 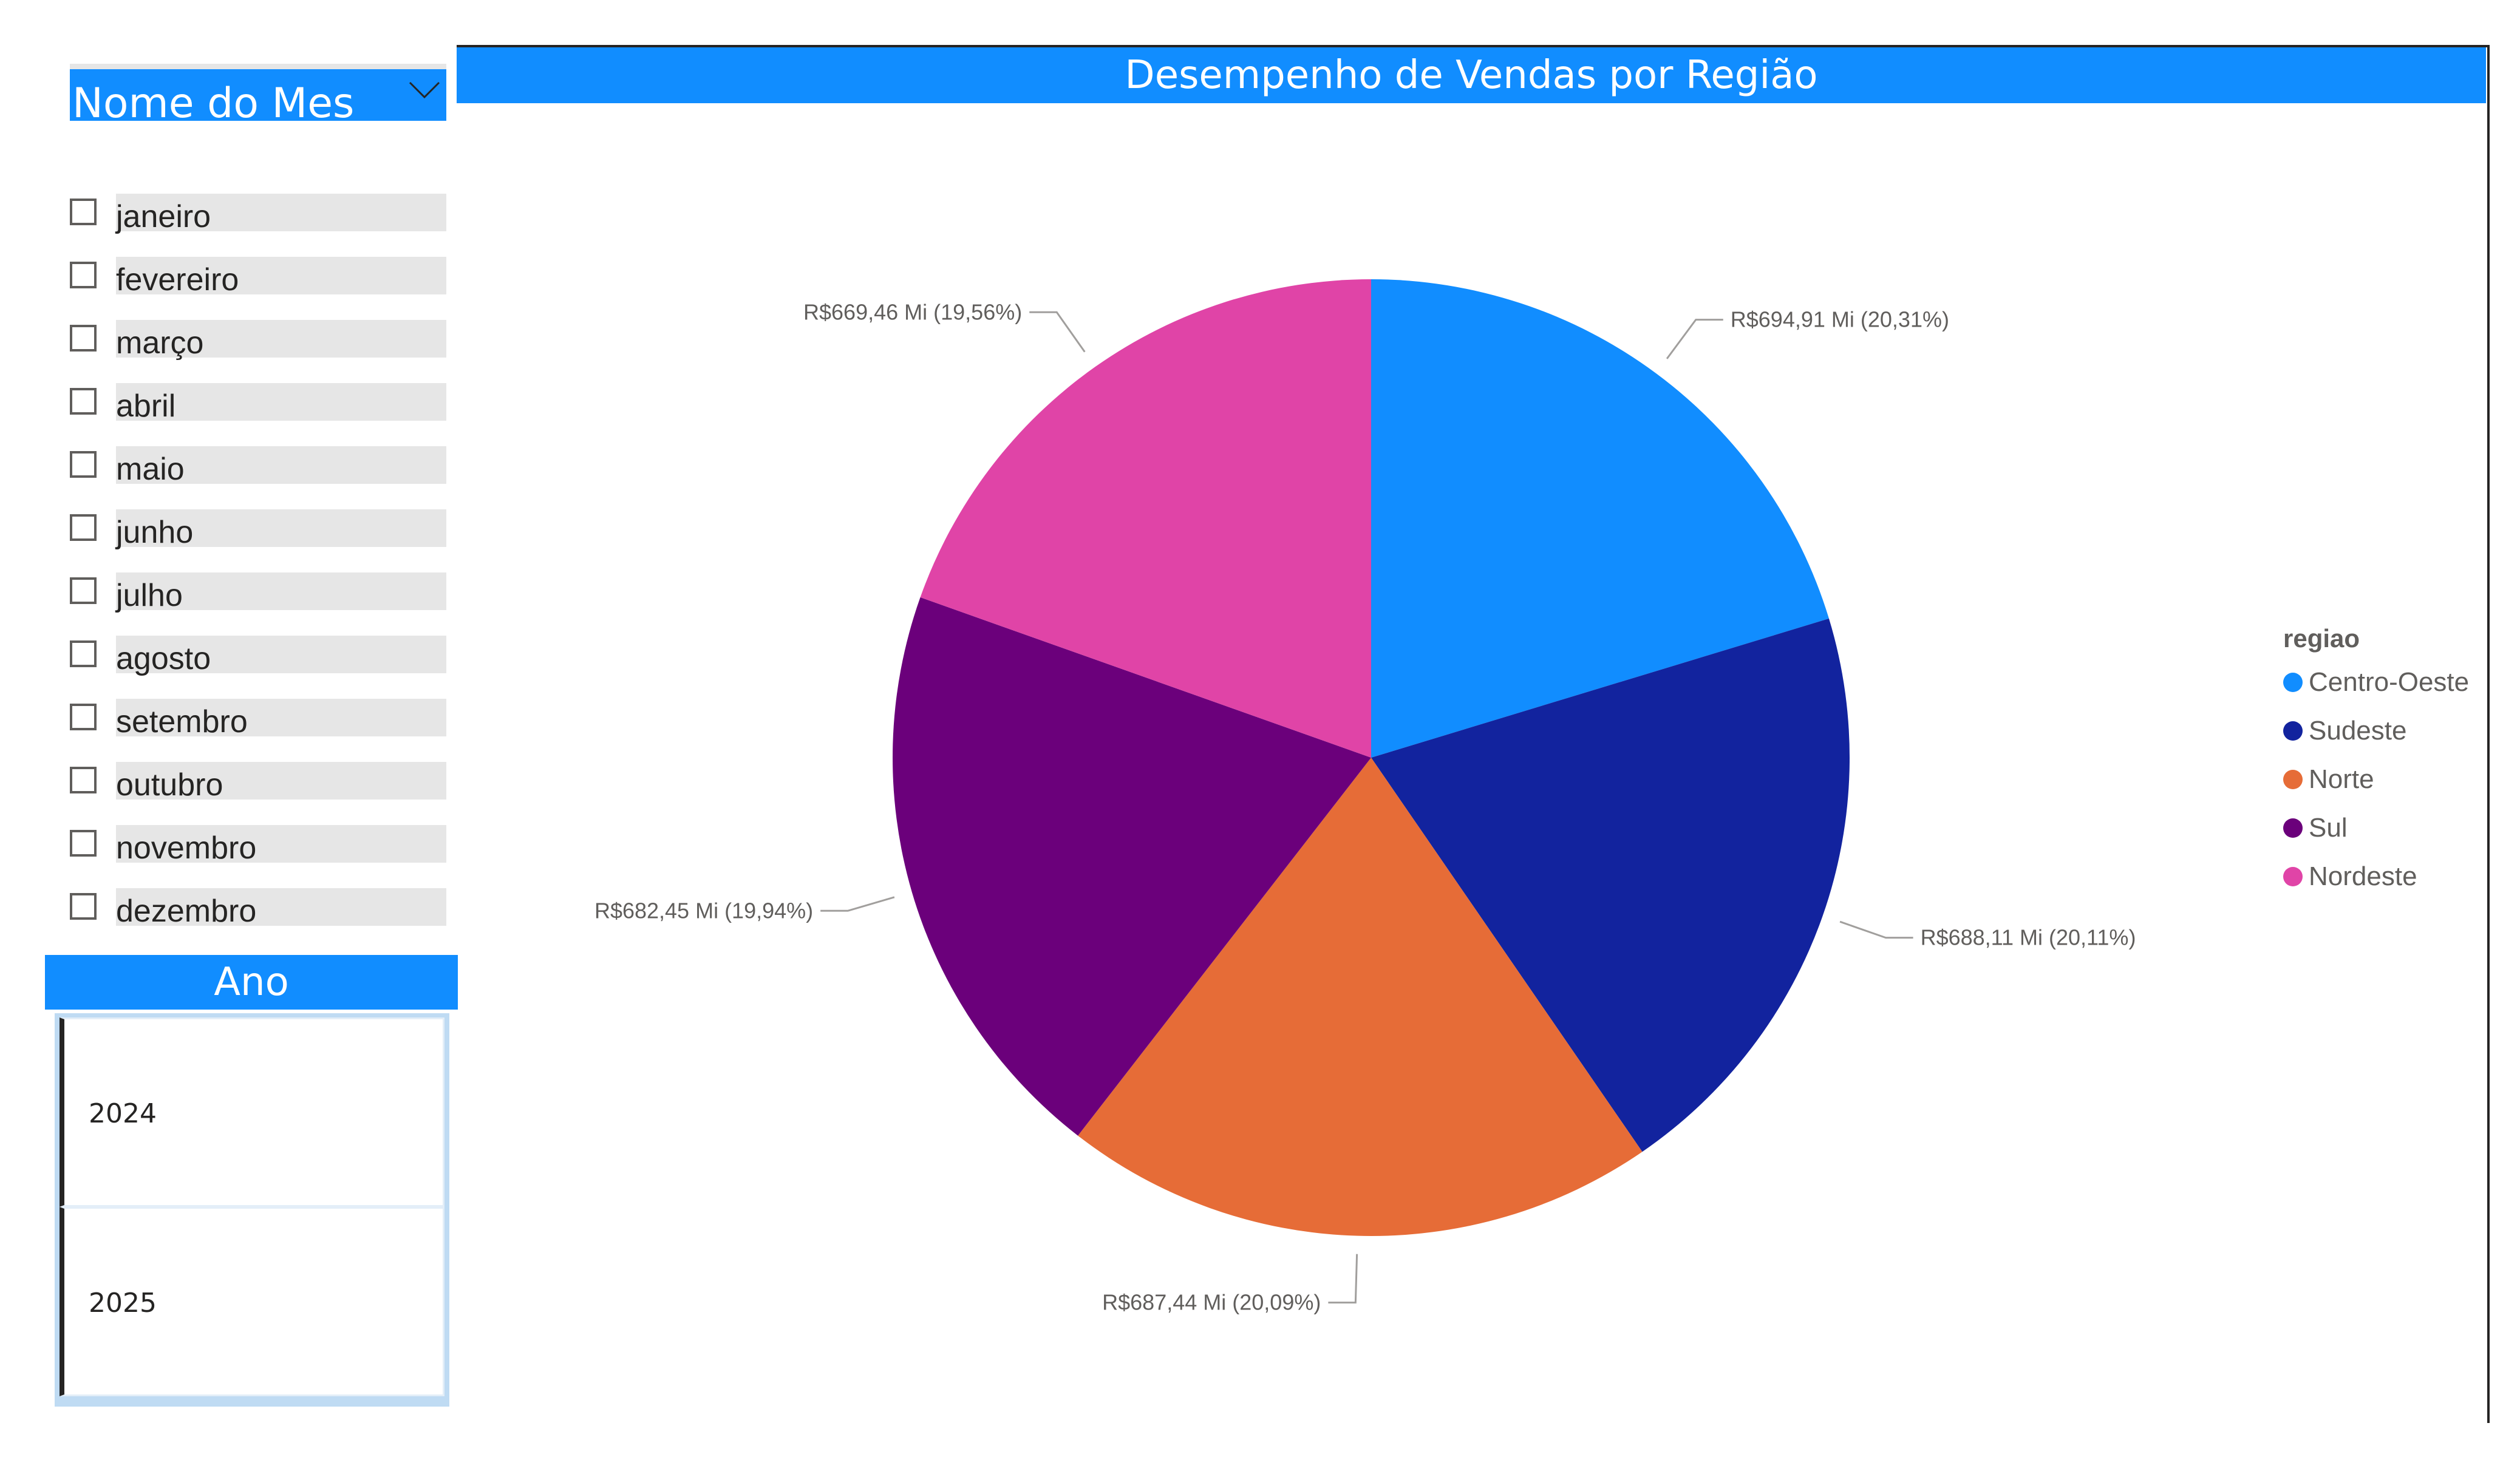 I want to click on pie-slice-nordeste, so click(x=1145, y=518).